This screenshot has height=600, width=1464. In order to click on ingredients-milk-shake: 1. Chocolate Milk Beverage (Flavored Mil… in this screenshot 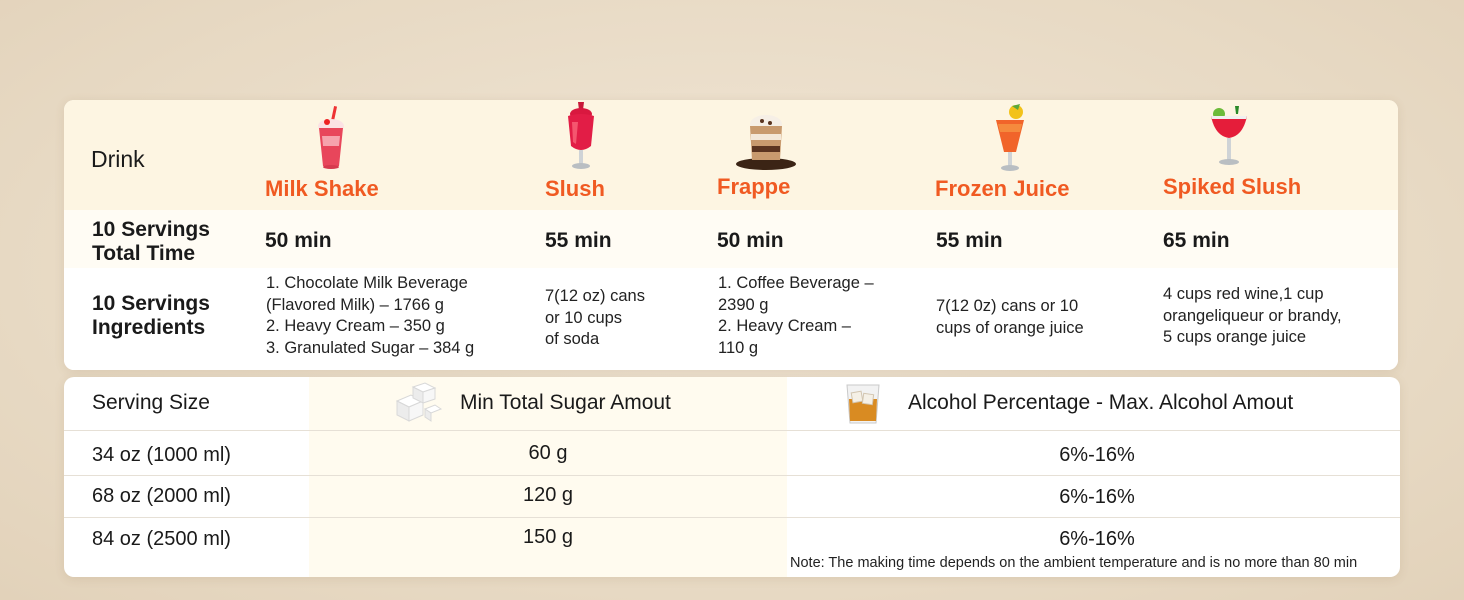, I will do `click(370, 316)`.